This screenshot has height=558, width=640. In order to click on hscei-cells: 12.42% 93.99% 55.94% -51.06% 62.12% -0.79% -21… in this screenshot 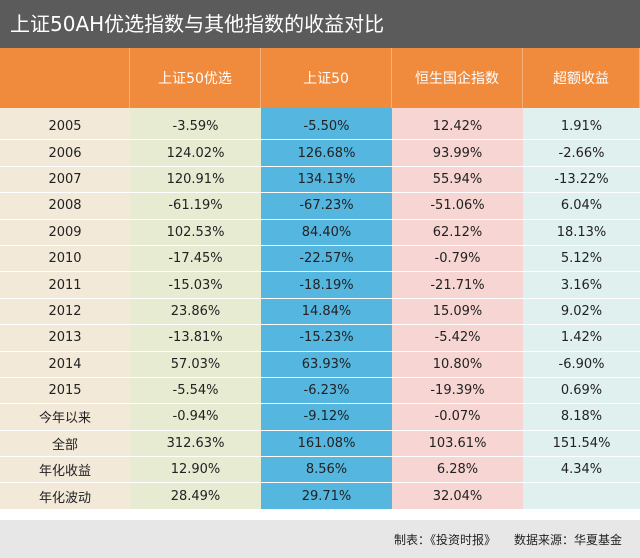, I will do `click(457, 312)`.